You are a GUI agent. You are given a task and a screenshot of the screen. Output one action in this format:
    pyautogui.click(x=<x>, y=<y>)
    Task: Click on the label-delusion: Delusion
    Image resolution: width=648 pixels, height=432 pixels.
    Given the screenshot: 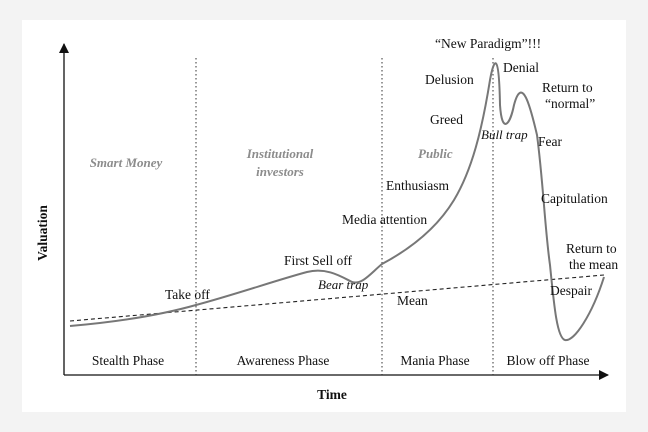 What is the action you would take?
    pyautogui.click(x=449, y=79)
    